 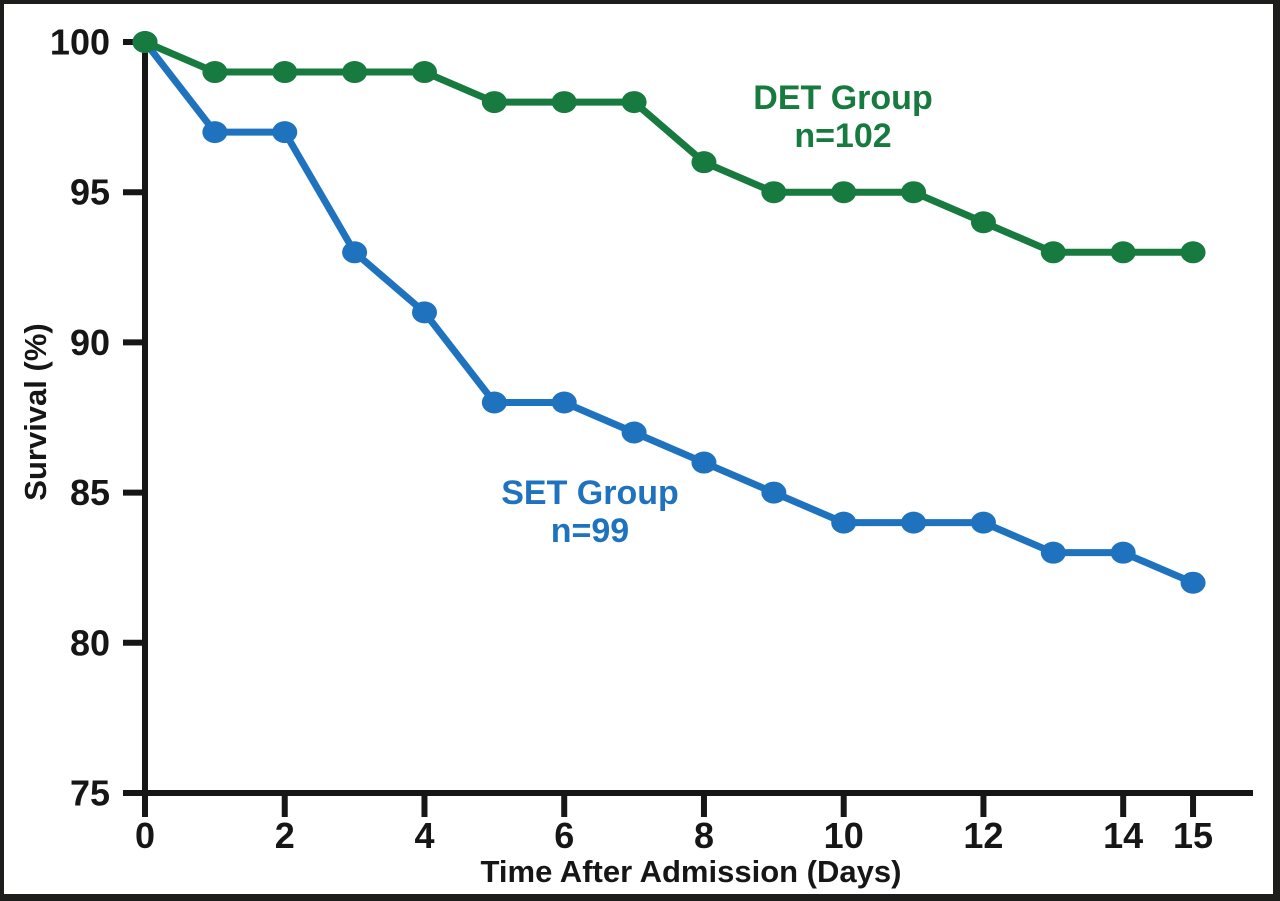 What do you see at coordinates (691, 871) in the screenshot?
I see `x-axis-title: Time After Admission (Days)` at bounding box center [691, 871].